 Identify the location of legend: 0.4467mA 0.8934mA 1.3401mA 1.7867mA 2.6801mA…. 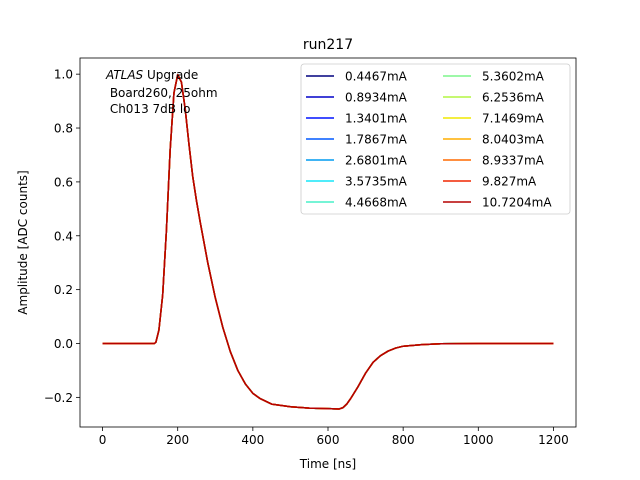
(435, 139).